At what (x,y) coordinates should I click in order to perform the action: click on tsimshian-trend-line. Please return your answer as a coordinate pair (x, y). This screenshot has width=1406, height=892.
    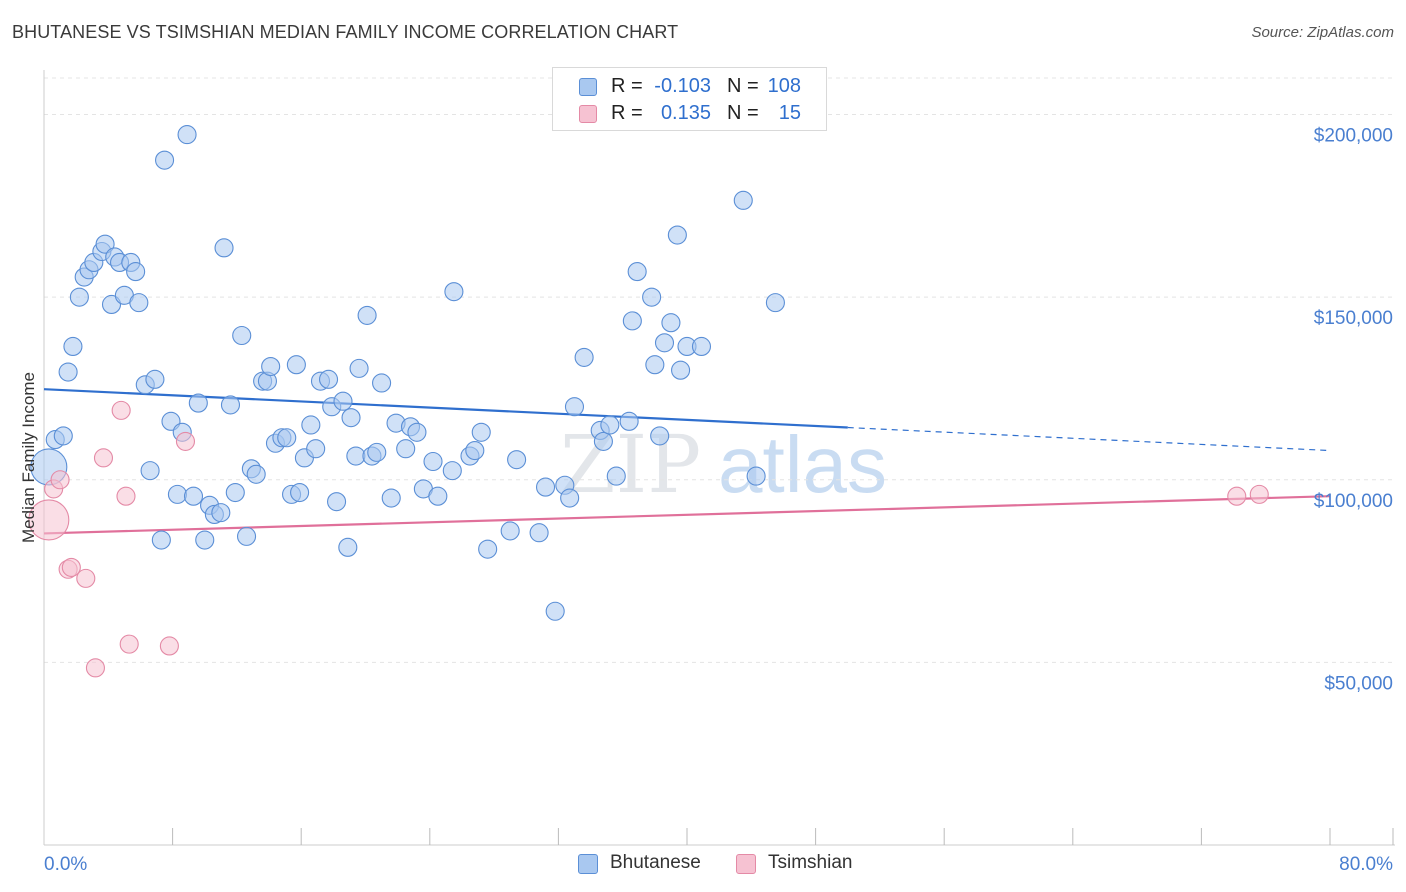
    Looking at the image, I should click on (687, 515).